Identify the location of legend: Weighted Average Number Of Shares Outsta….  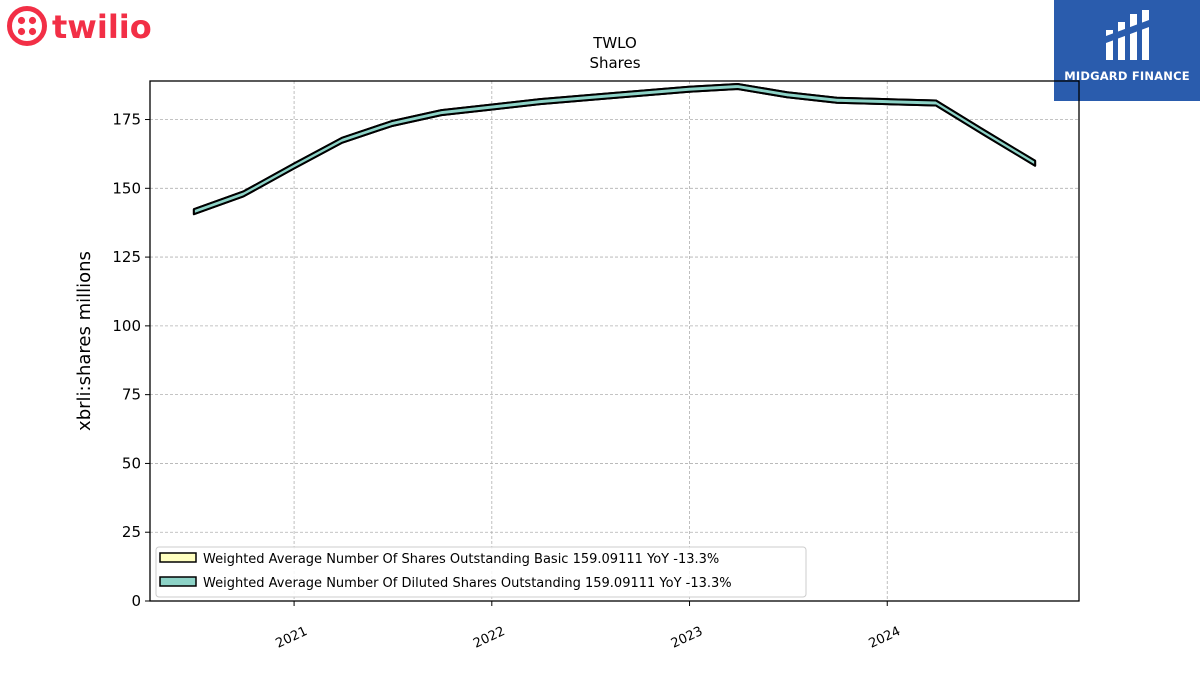
(481, 572).